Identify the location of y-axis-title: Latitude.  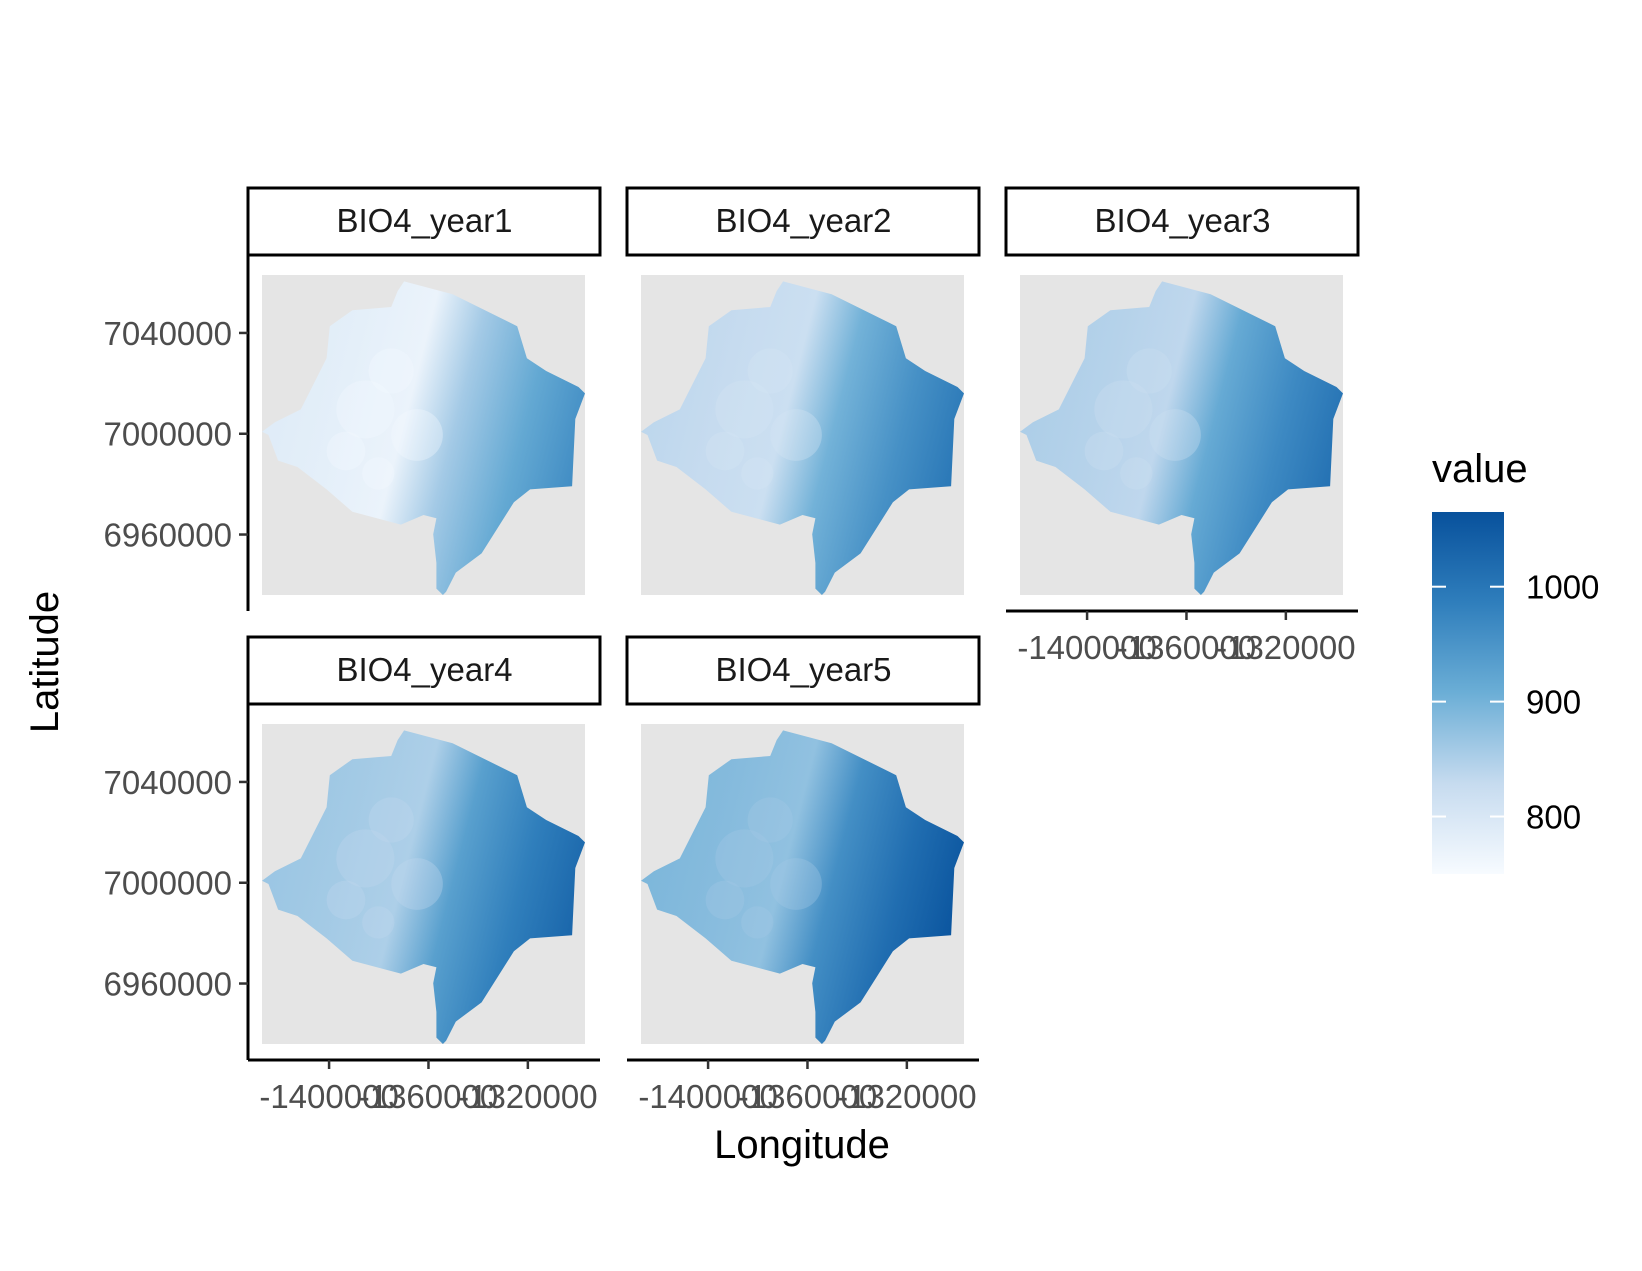
(45, 662).